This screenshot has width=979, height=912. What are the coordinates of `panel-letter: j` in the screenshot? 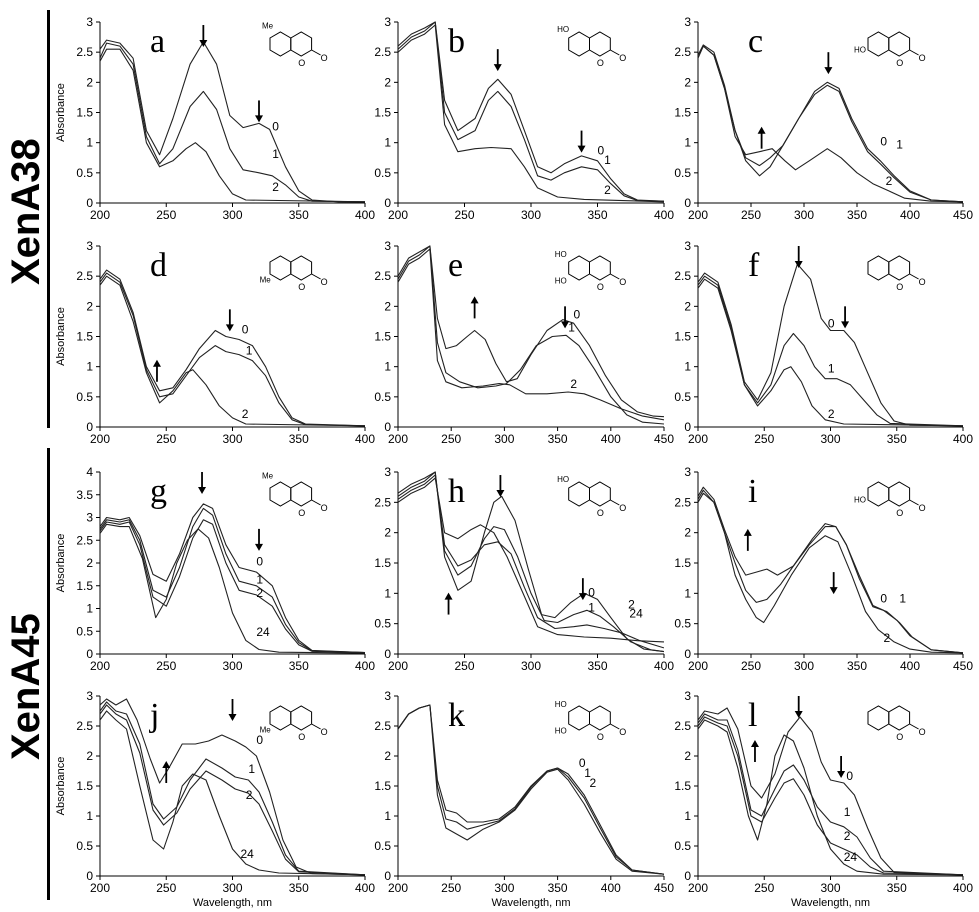 It's located at (154, 715).